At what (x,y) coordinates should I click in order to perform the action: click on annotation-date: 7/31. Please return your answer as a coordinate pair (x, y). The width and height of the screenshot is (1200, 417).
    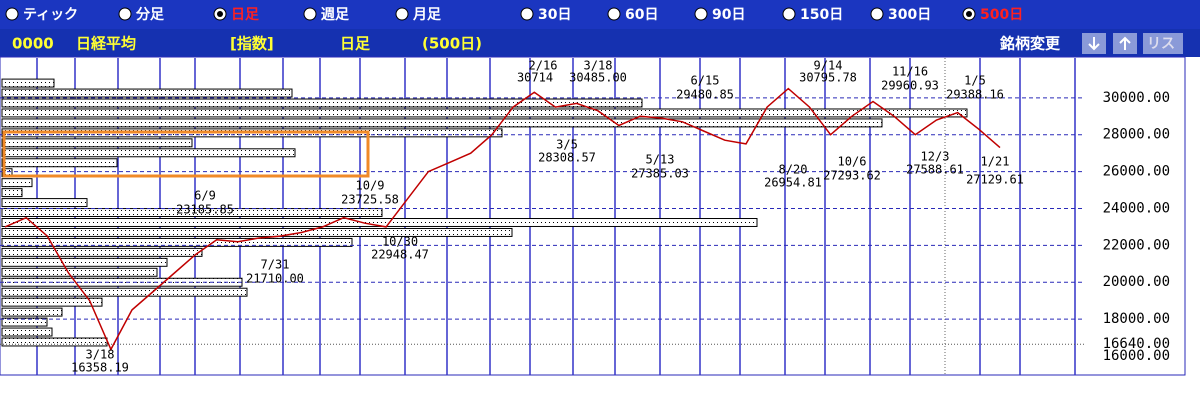
    Looking at the image, I should click on (275, 265).